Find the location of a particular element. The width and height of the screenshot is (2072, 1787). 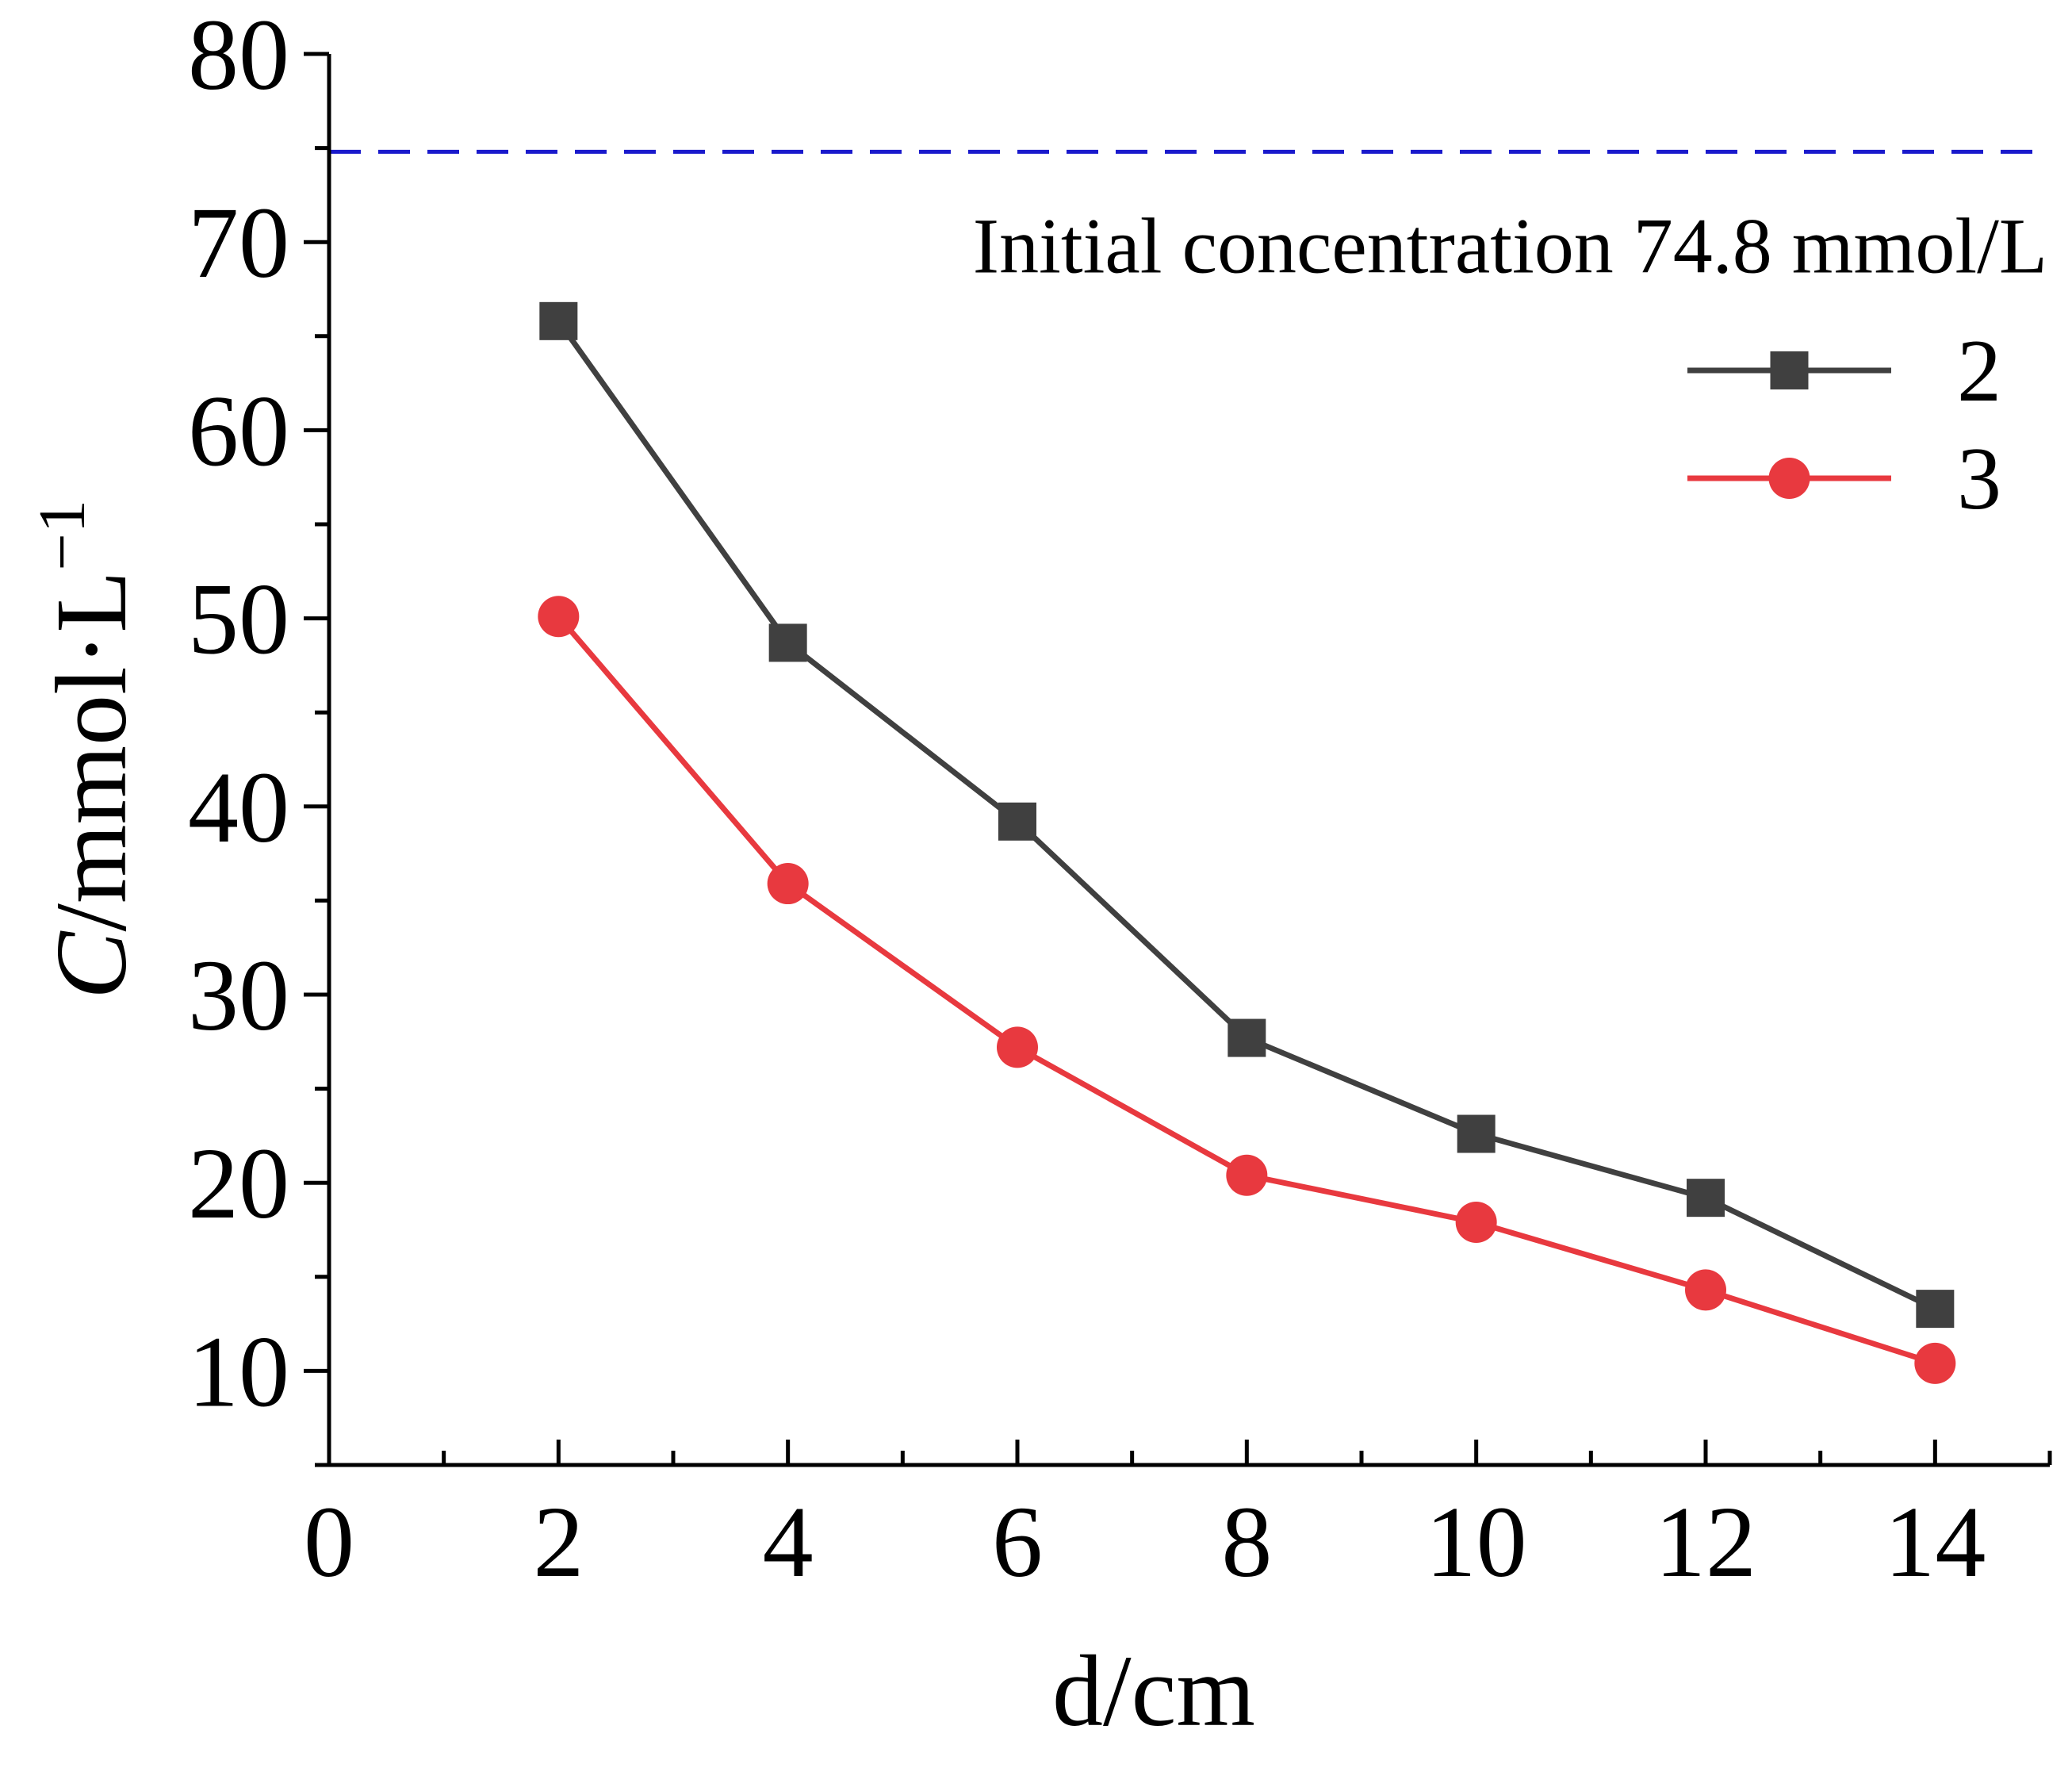

x-tick-label: 10 is located at coordinates (1476, 1542).